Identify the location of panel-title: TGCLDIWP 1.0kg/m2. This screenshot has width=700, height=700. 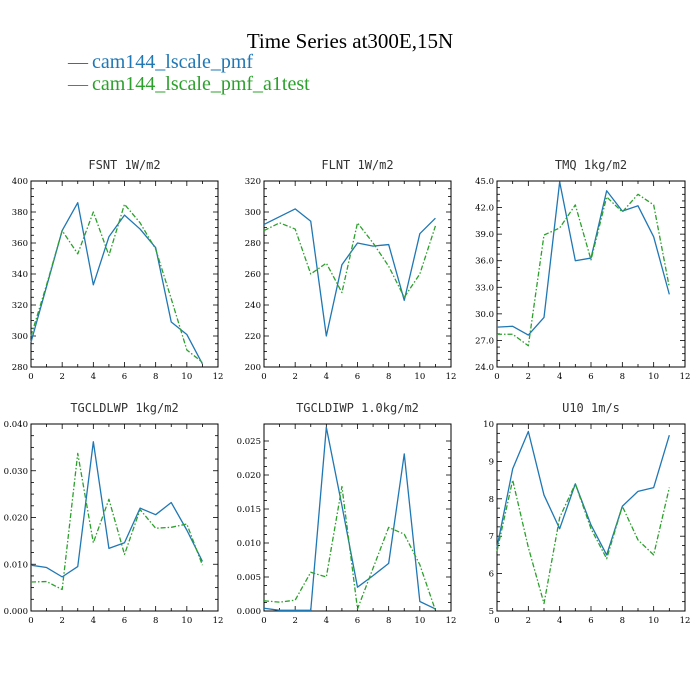
(357, 408).